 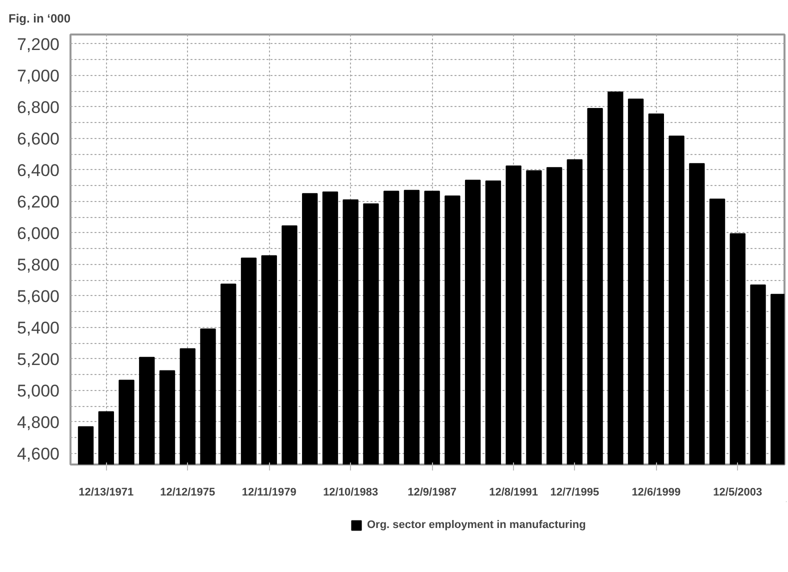 What do you see at coordinates (432, 492) in the screenshot?
I see `x-tick-label: 12/9/1987` at bounding box center [432, 492].